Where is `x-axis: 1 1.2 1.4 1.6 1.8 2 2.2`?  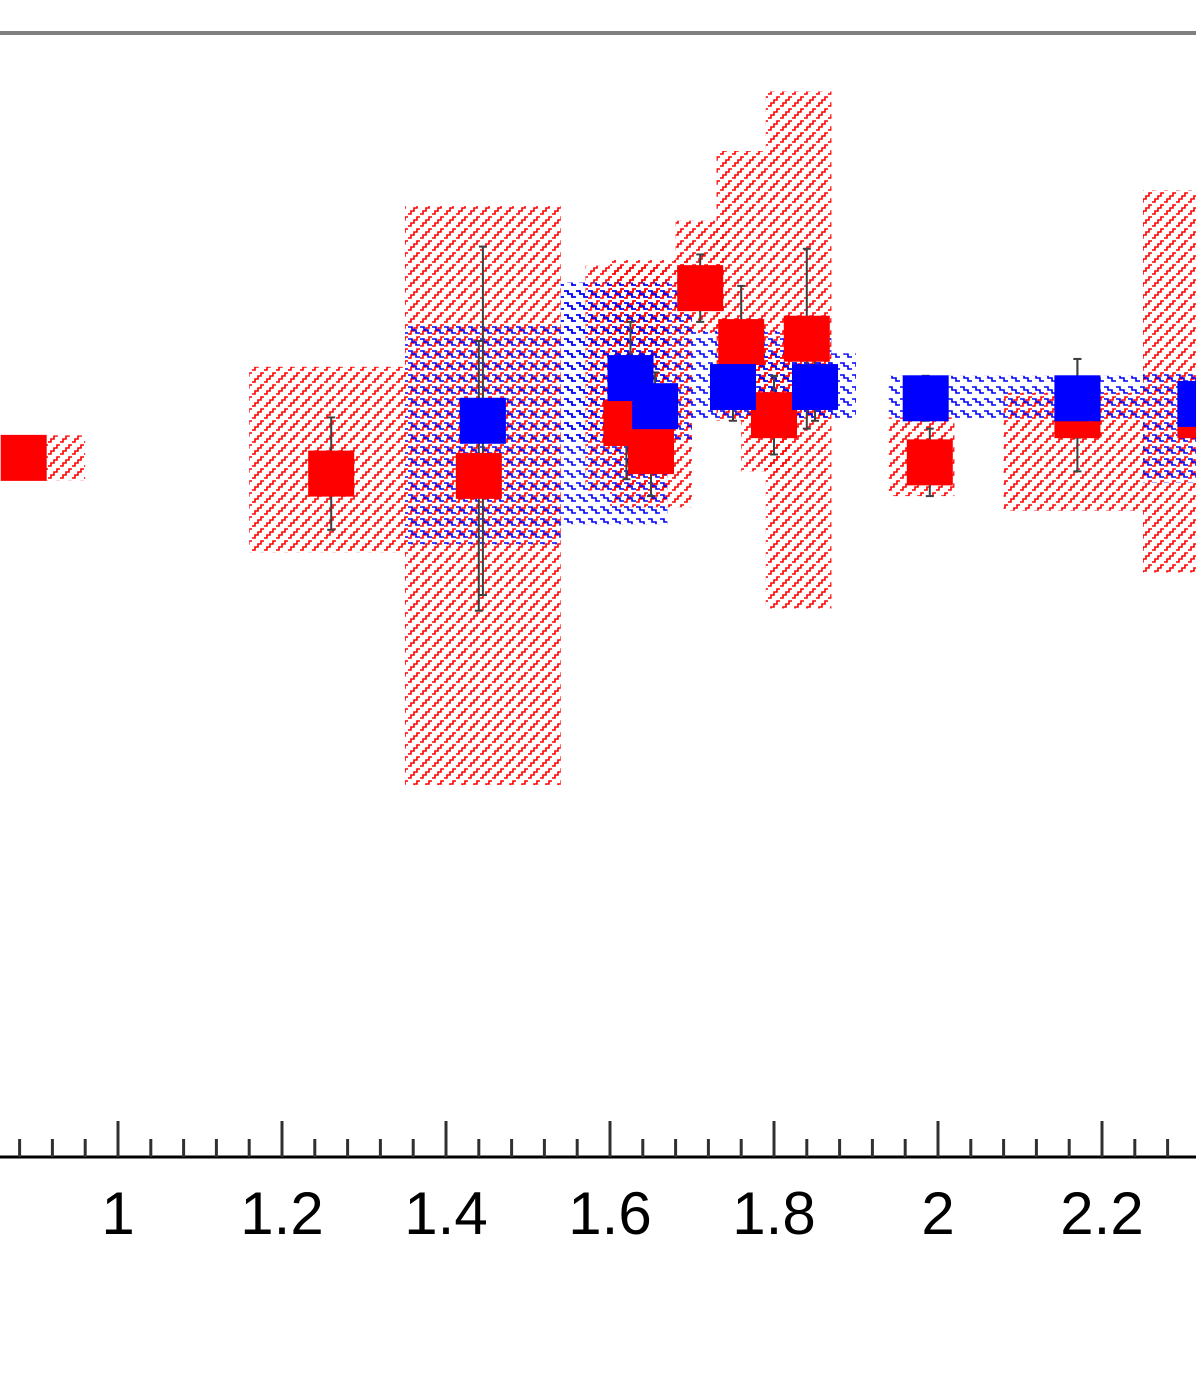
x-axis: 1 1.2 1.4 1.6 1.8 2 2.2 is located at coordinates (598, 1184).